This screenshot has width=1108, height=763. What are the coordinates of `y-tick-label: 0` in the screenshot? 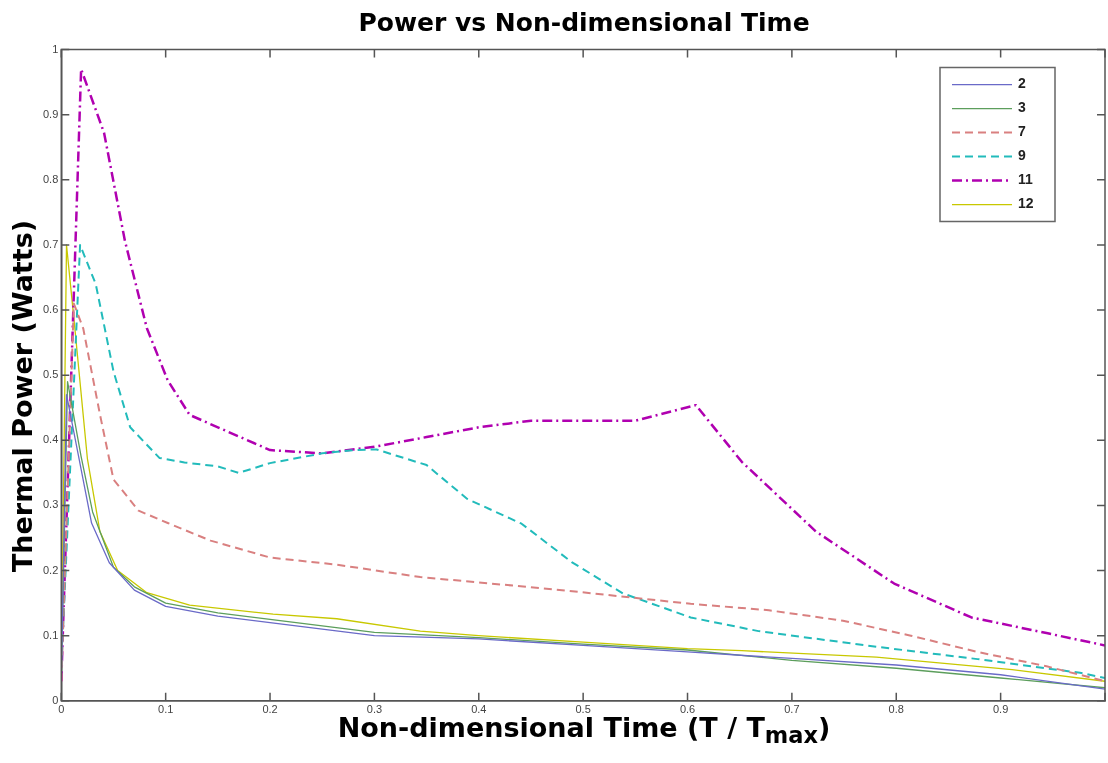 It's located at (55, 699).